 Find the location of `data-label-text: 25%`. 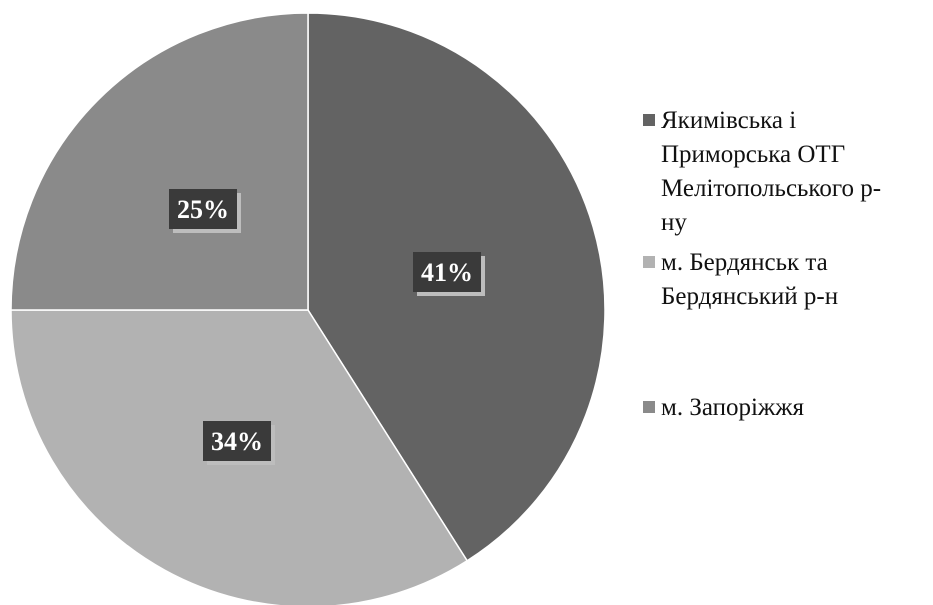

data-label-text: 25% is located at coordinates (203, 209).